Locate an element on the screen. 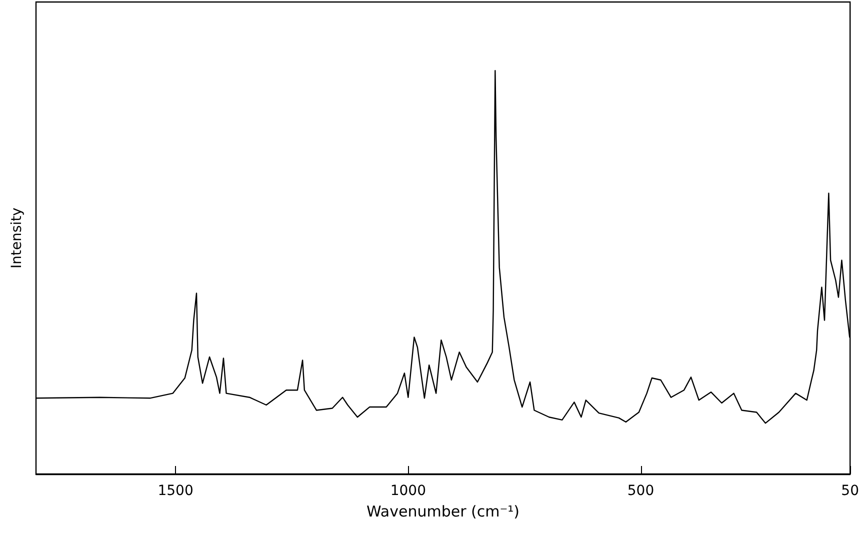 This screenshot has height=535, width=862. x-tick-label: 1500 is located at coordinates (176, 491).